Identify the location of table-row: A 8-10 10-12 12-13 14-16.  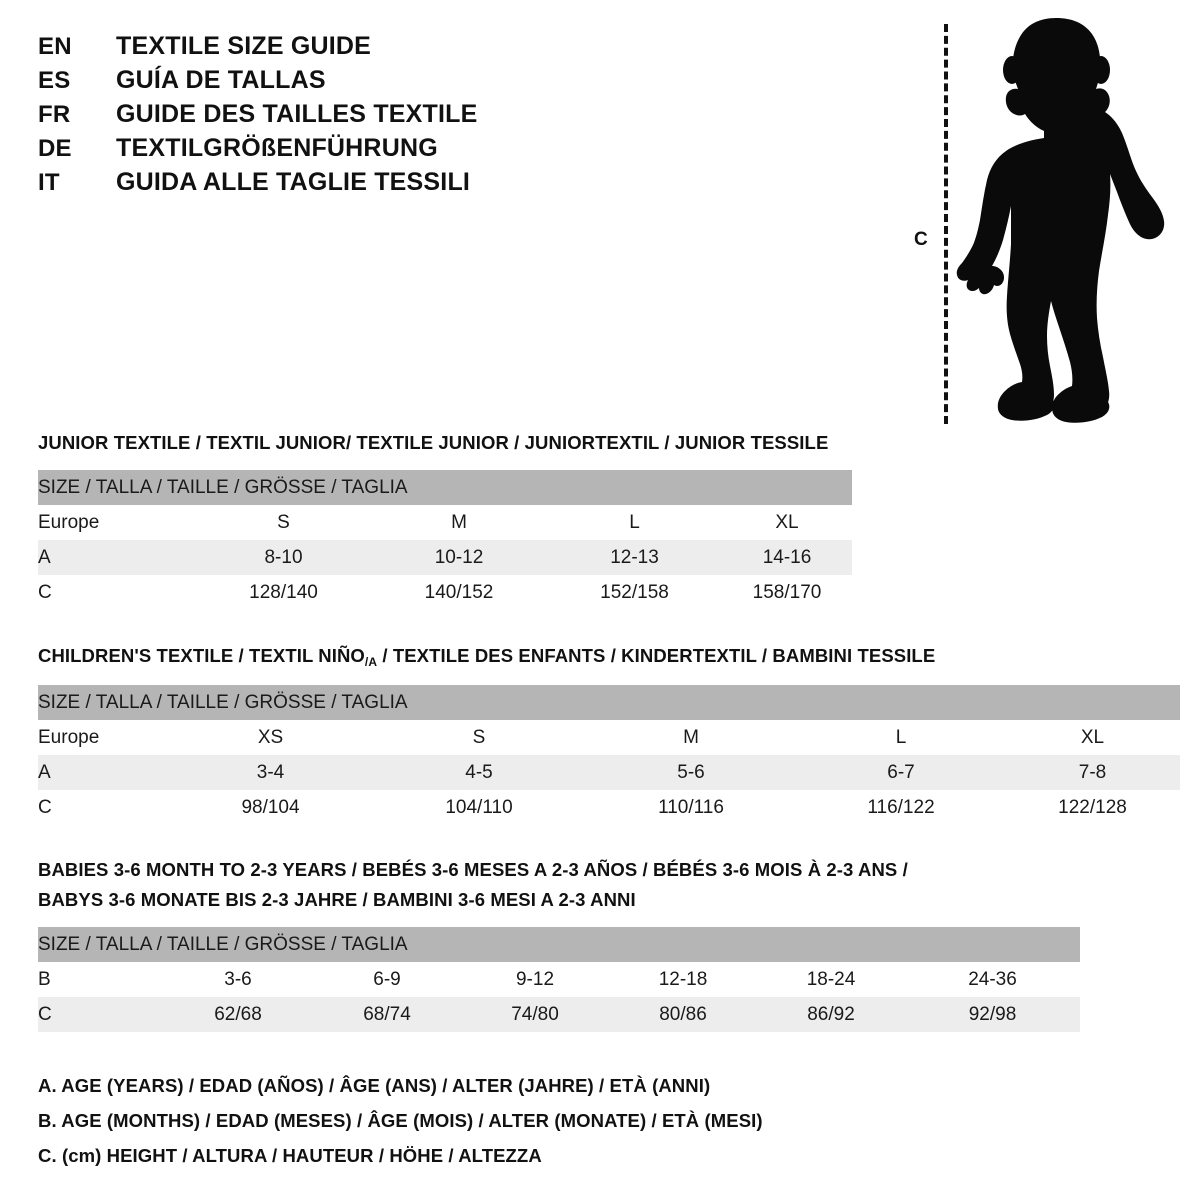
(445, 557).